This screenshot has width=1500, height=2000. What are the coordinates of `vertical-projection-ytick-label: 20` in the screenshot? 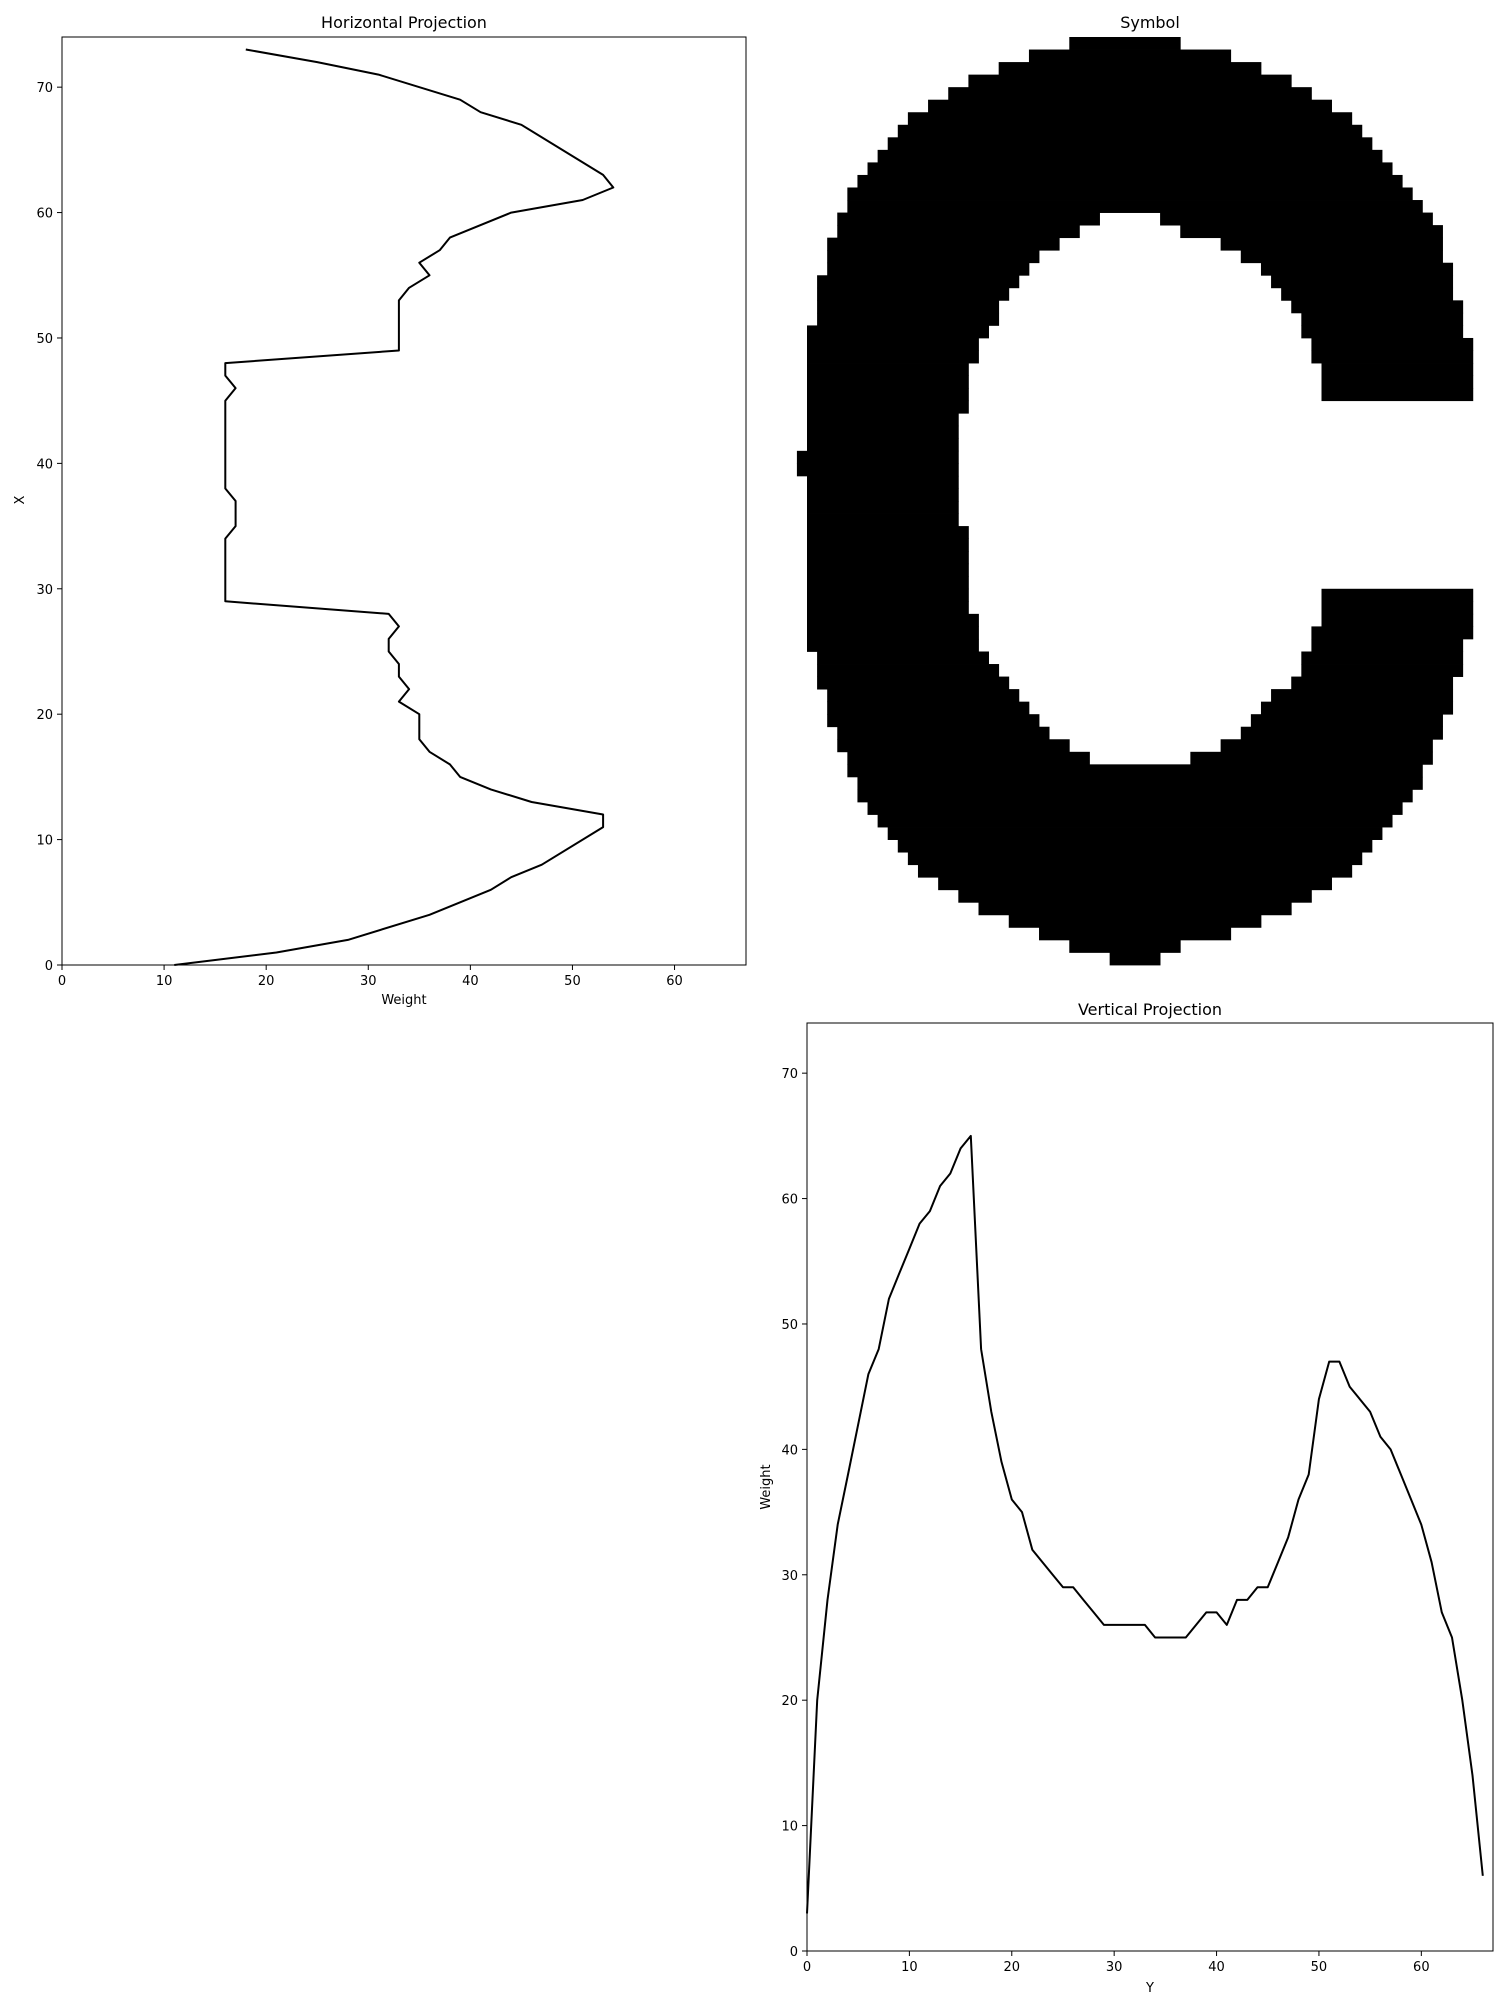 It's located at (789, 1701).